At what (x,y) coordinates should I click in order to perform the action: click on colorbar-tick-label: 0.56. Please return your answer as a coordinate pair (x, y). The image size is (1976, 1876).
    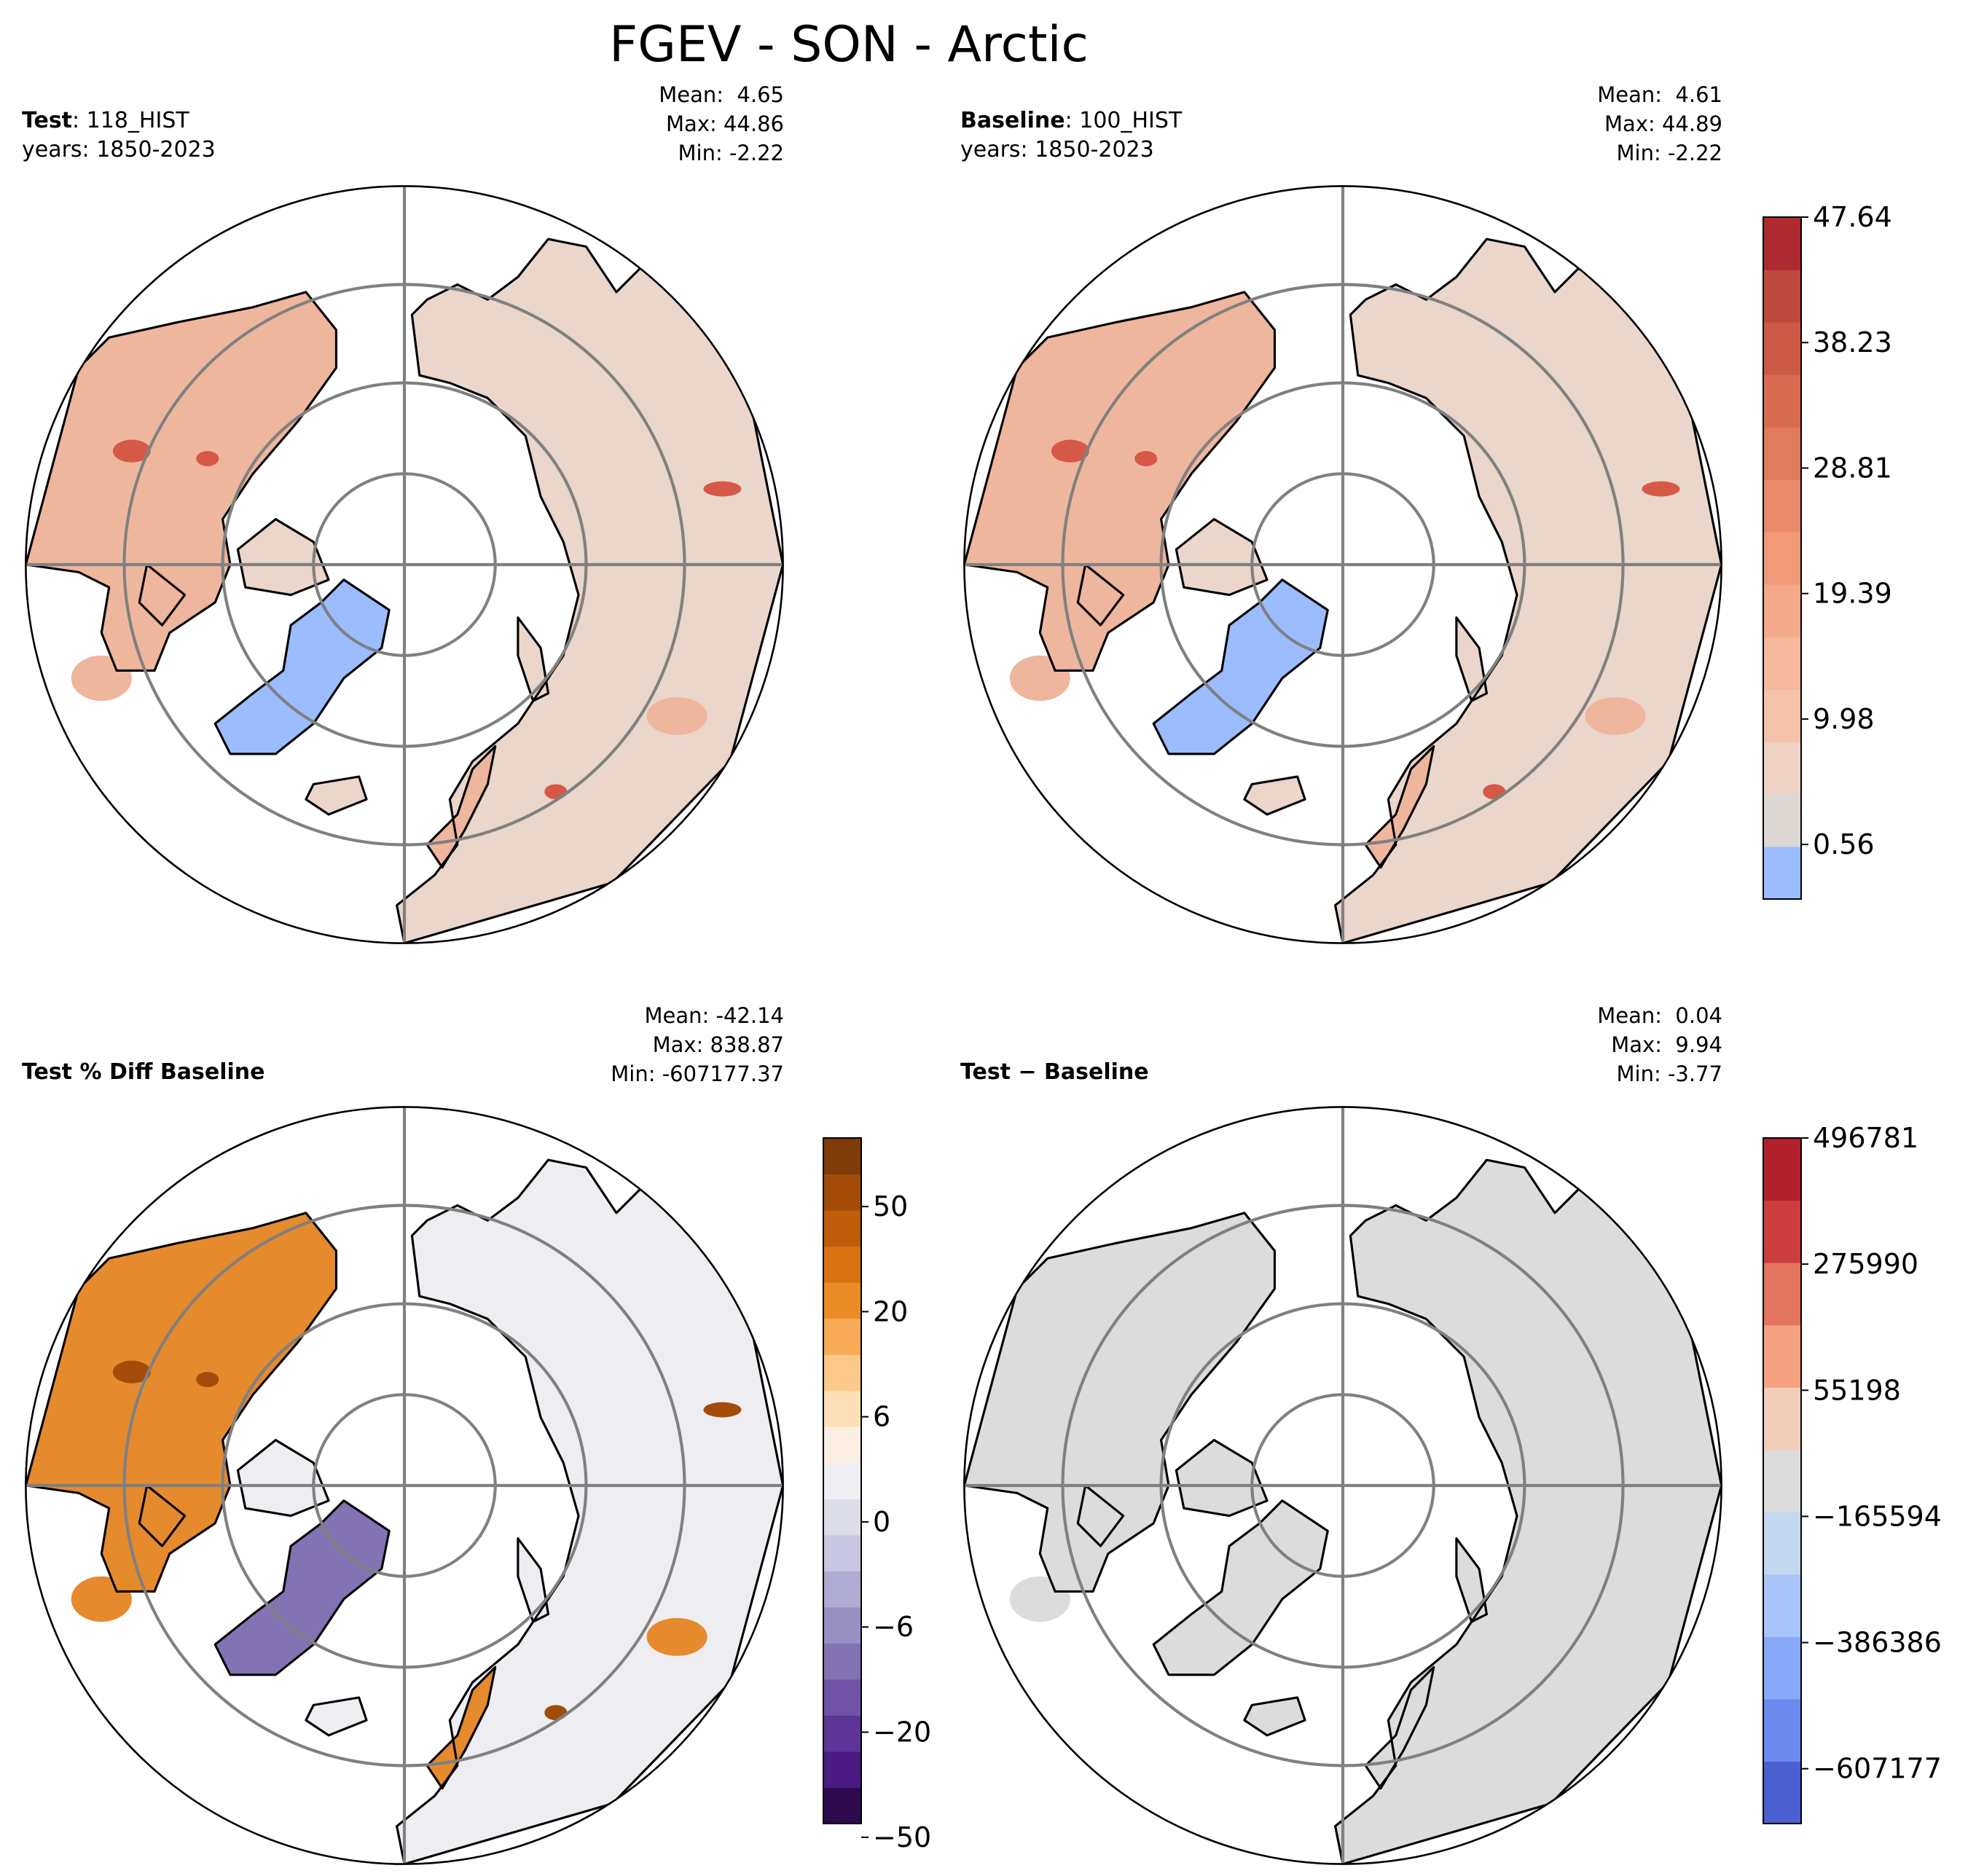
    Looking at the image, I should click on (1844, 844).